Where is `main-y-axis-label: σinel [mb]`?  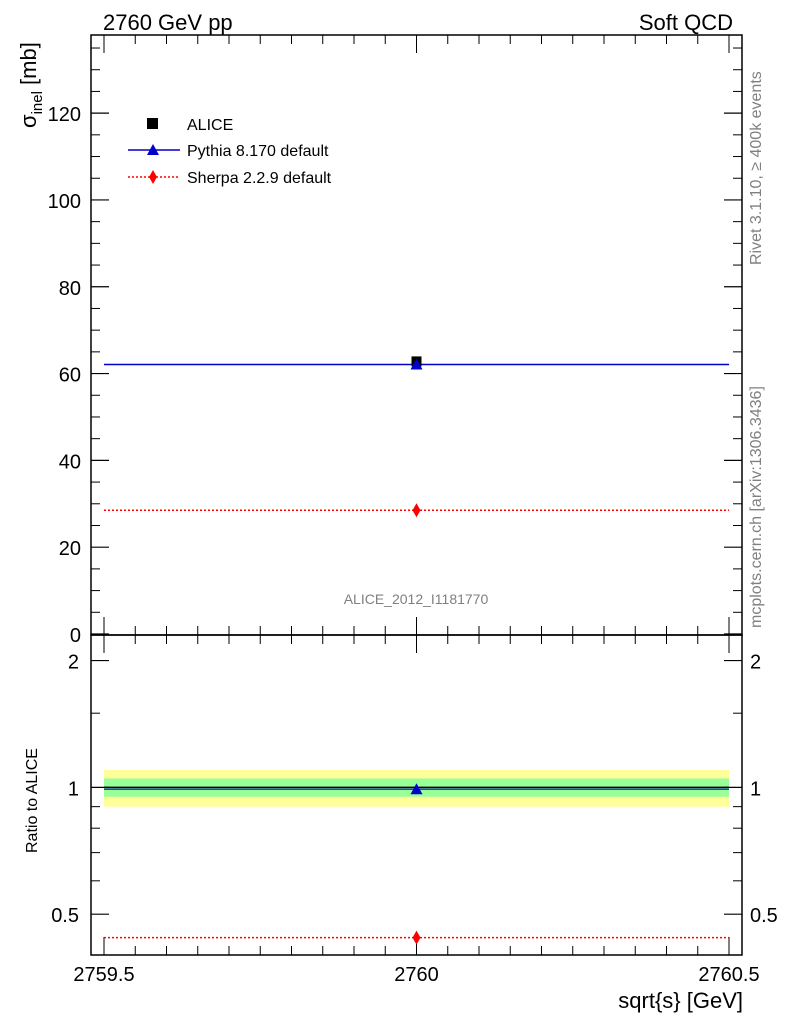 main-y-axis-label: σinel [mb] is located at coordinates (31, 85).